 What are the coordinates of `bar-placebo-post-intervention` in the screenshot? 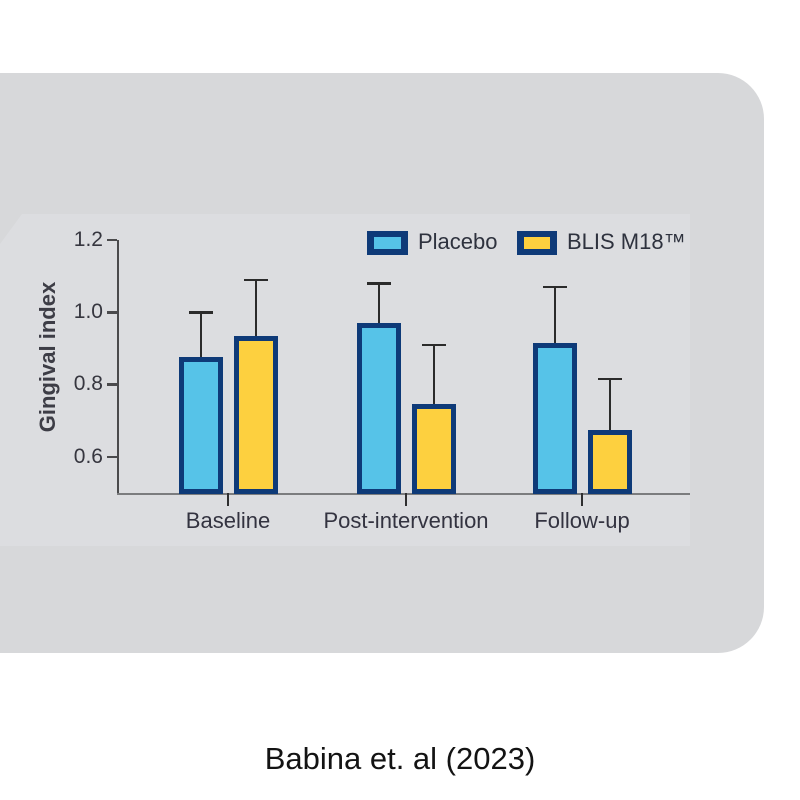 It's located at (379, 408).